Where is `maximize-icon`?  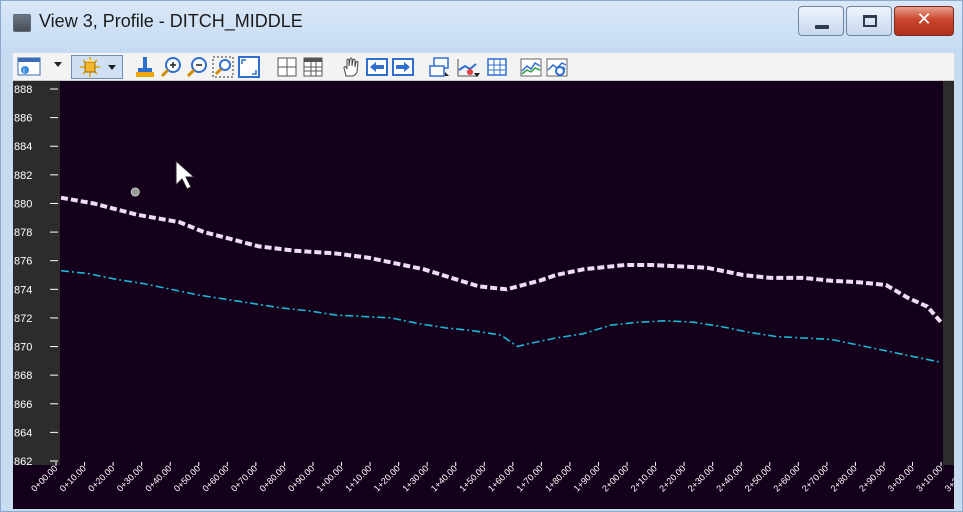 maximize-icon is located at coordinates (870, 21).